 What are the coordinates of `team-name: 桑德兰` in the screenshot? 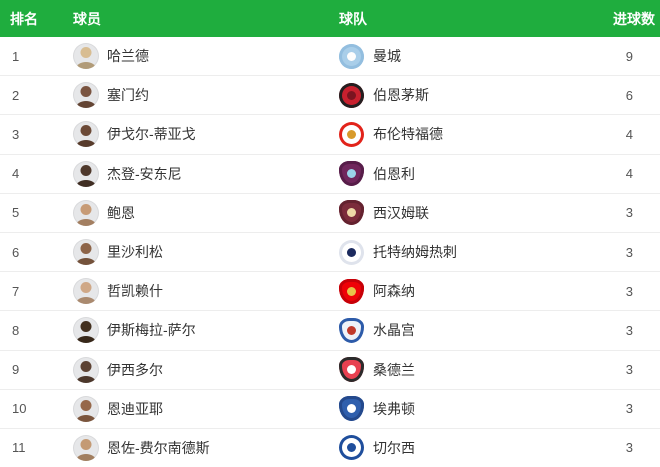 It's located at (394, 369).